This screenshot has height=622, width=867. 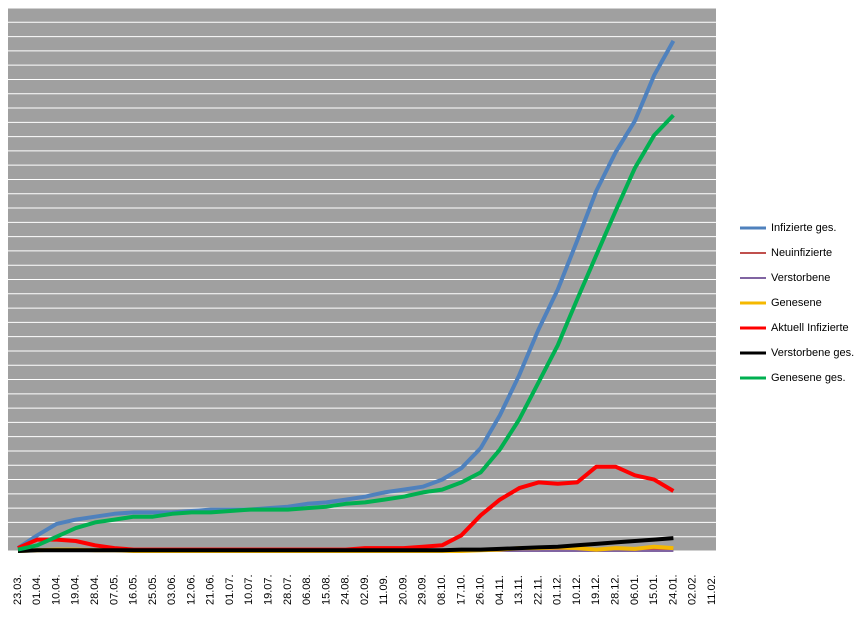 I want to click on x-tick-label: 10.12., so click(x=577, y=589).